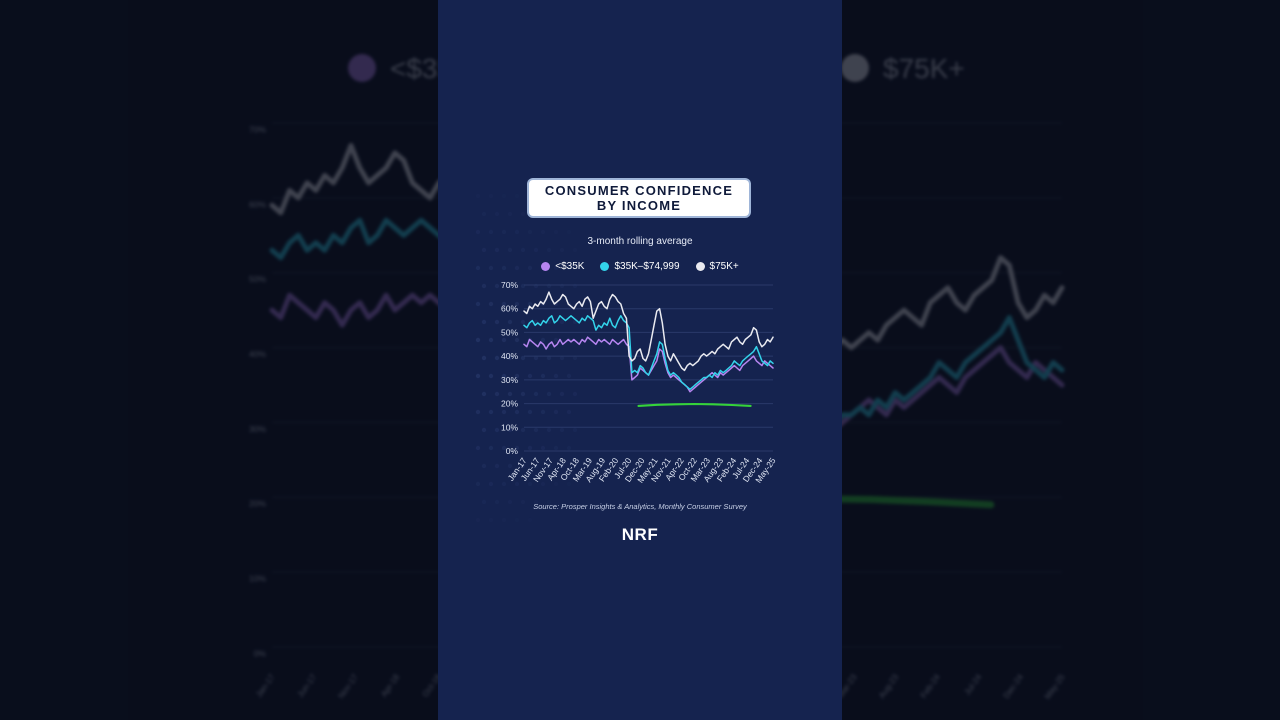 This screenshot has width=1280, height=720. What do you see at coordinates (509, 380) in the screenshot?
I see `y-tick-label: 30%` at bounding box center [509, 380].